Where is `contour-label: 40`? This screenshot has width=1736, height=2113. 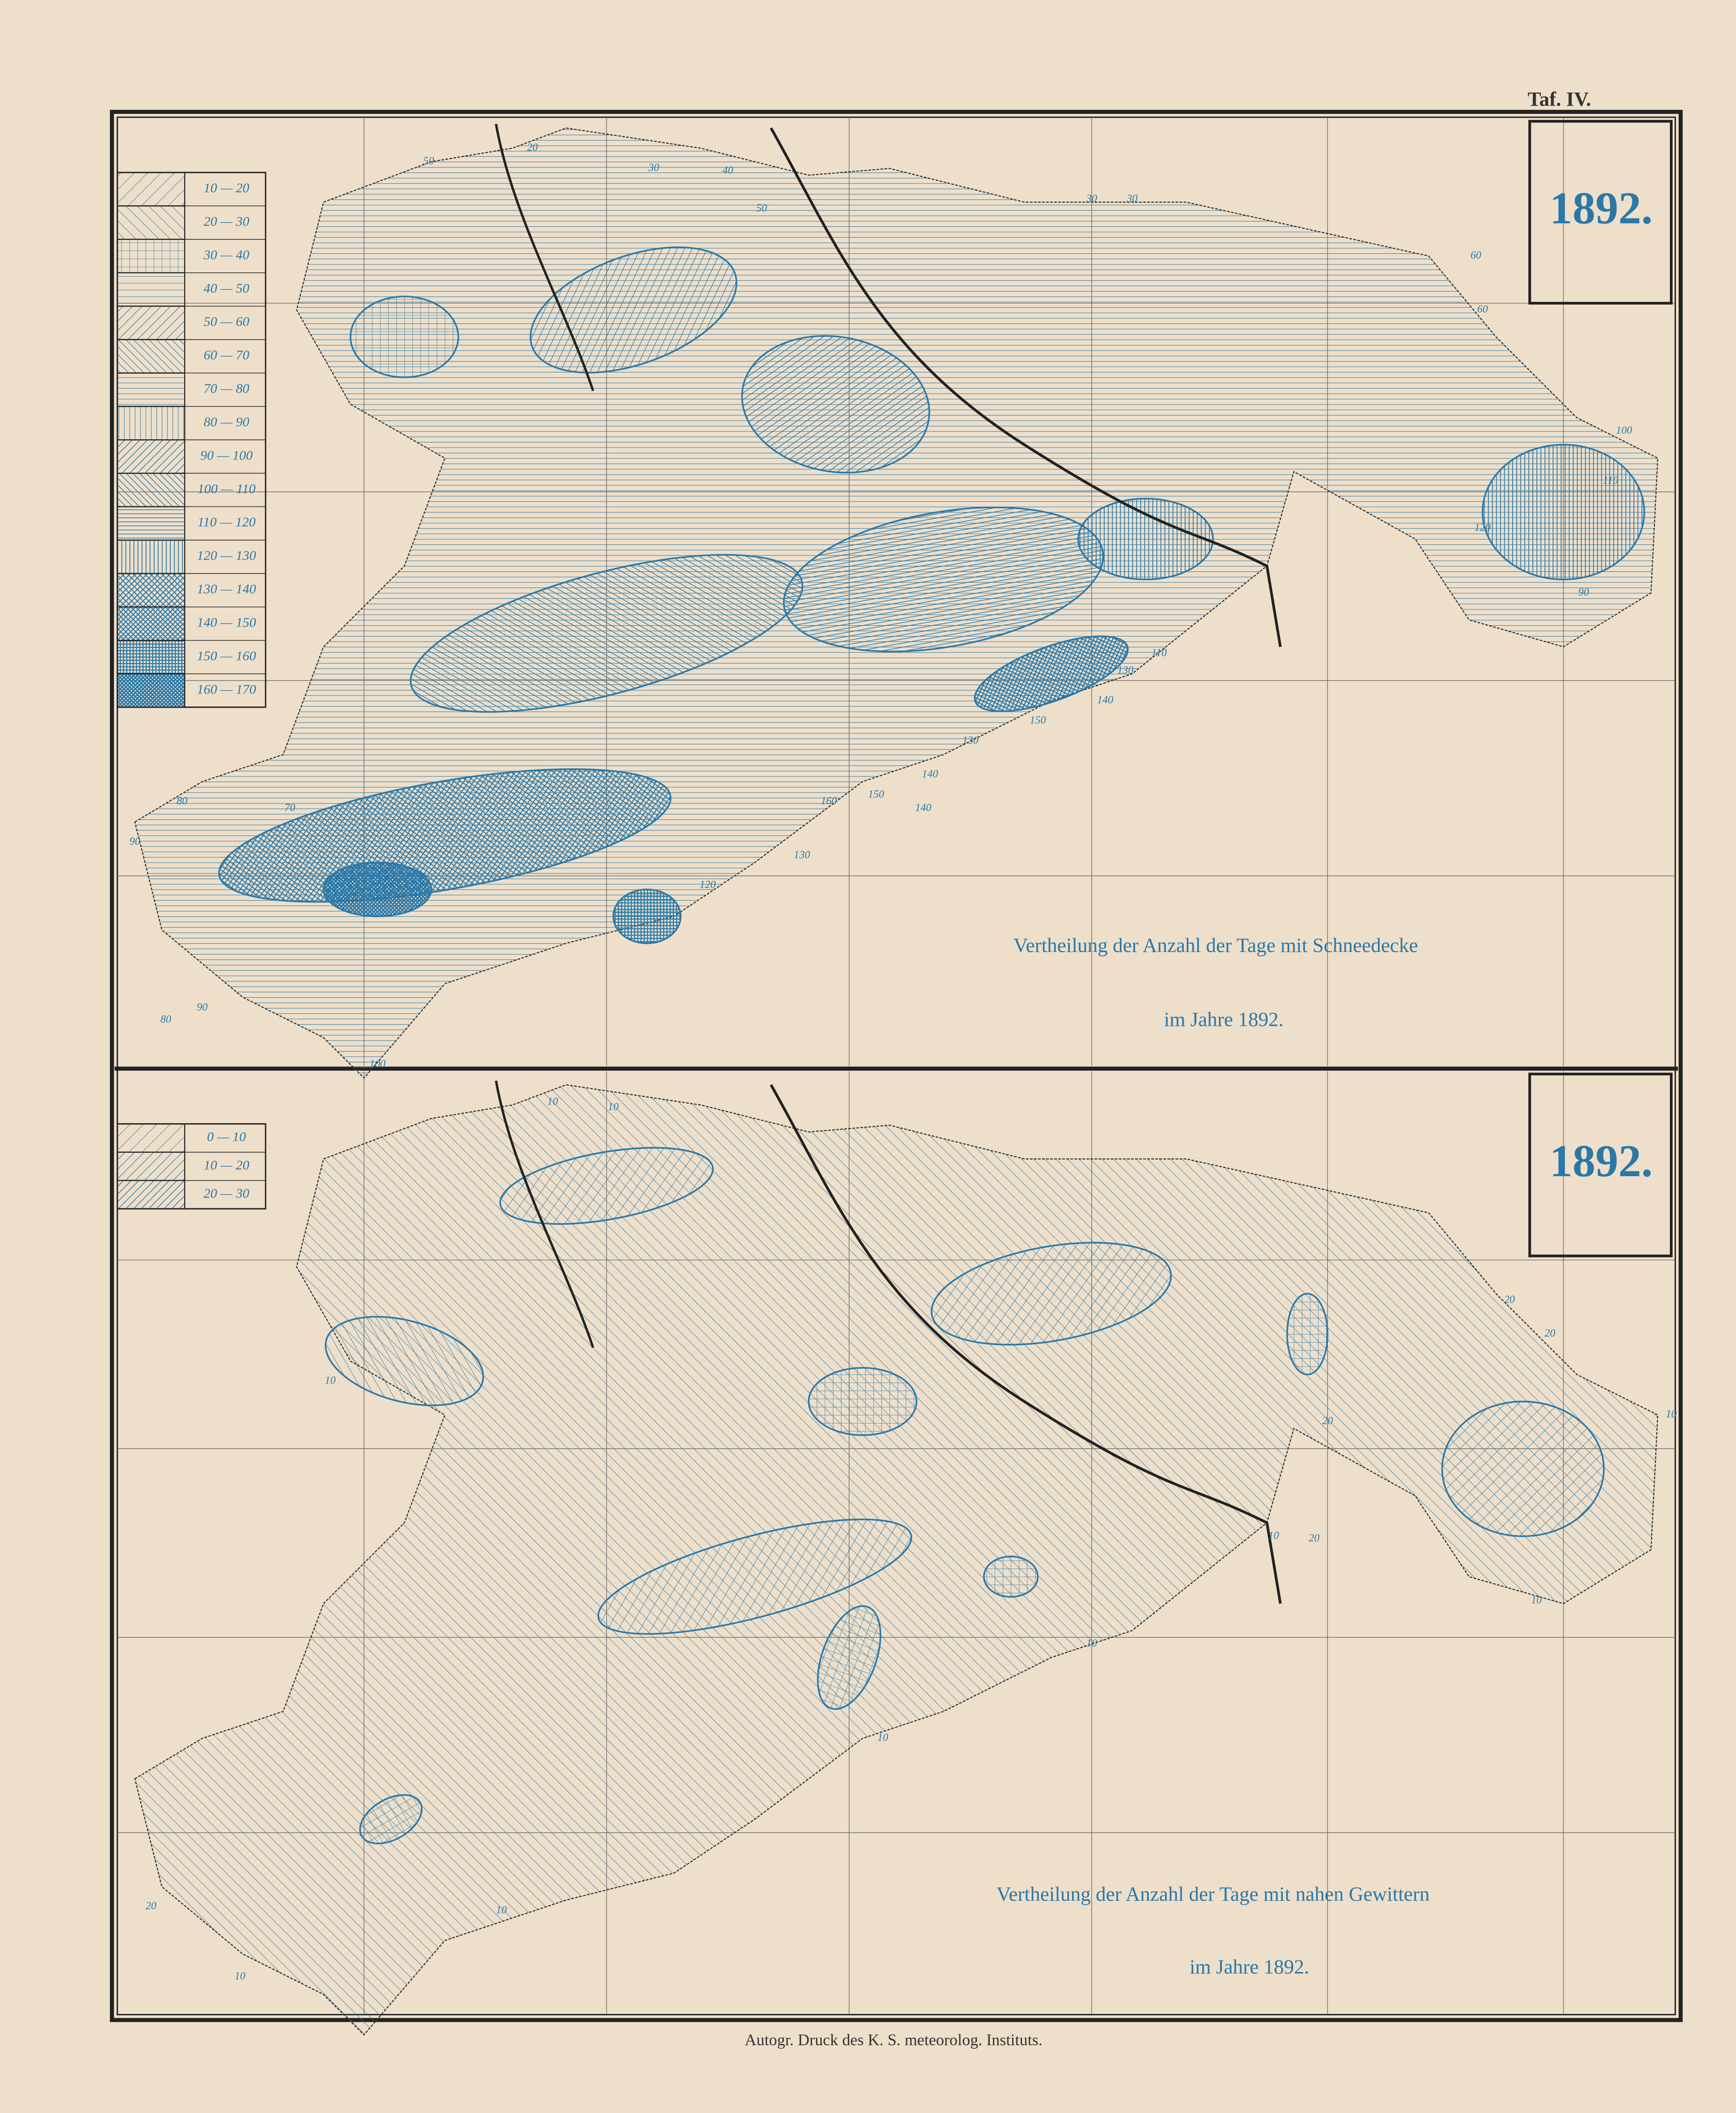
contour-label: 40 is located at coordinates (728, 170).